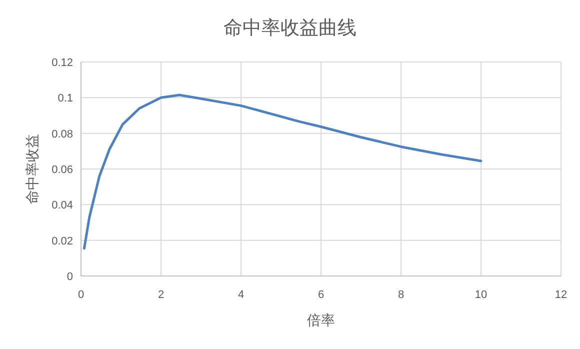 This screenshot has height=349, width=580. I want to click on y-tick-label: 0.04, so click(62, 206).